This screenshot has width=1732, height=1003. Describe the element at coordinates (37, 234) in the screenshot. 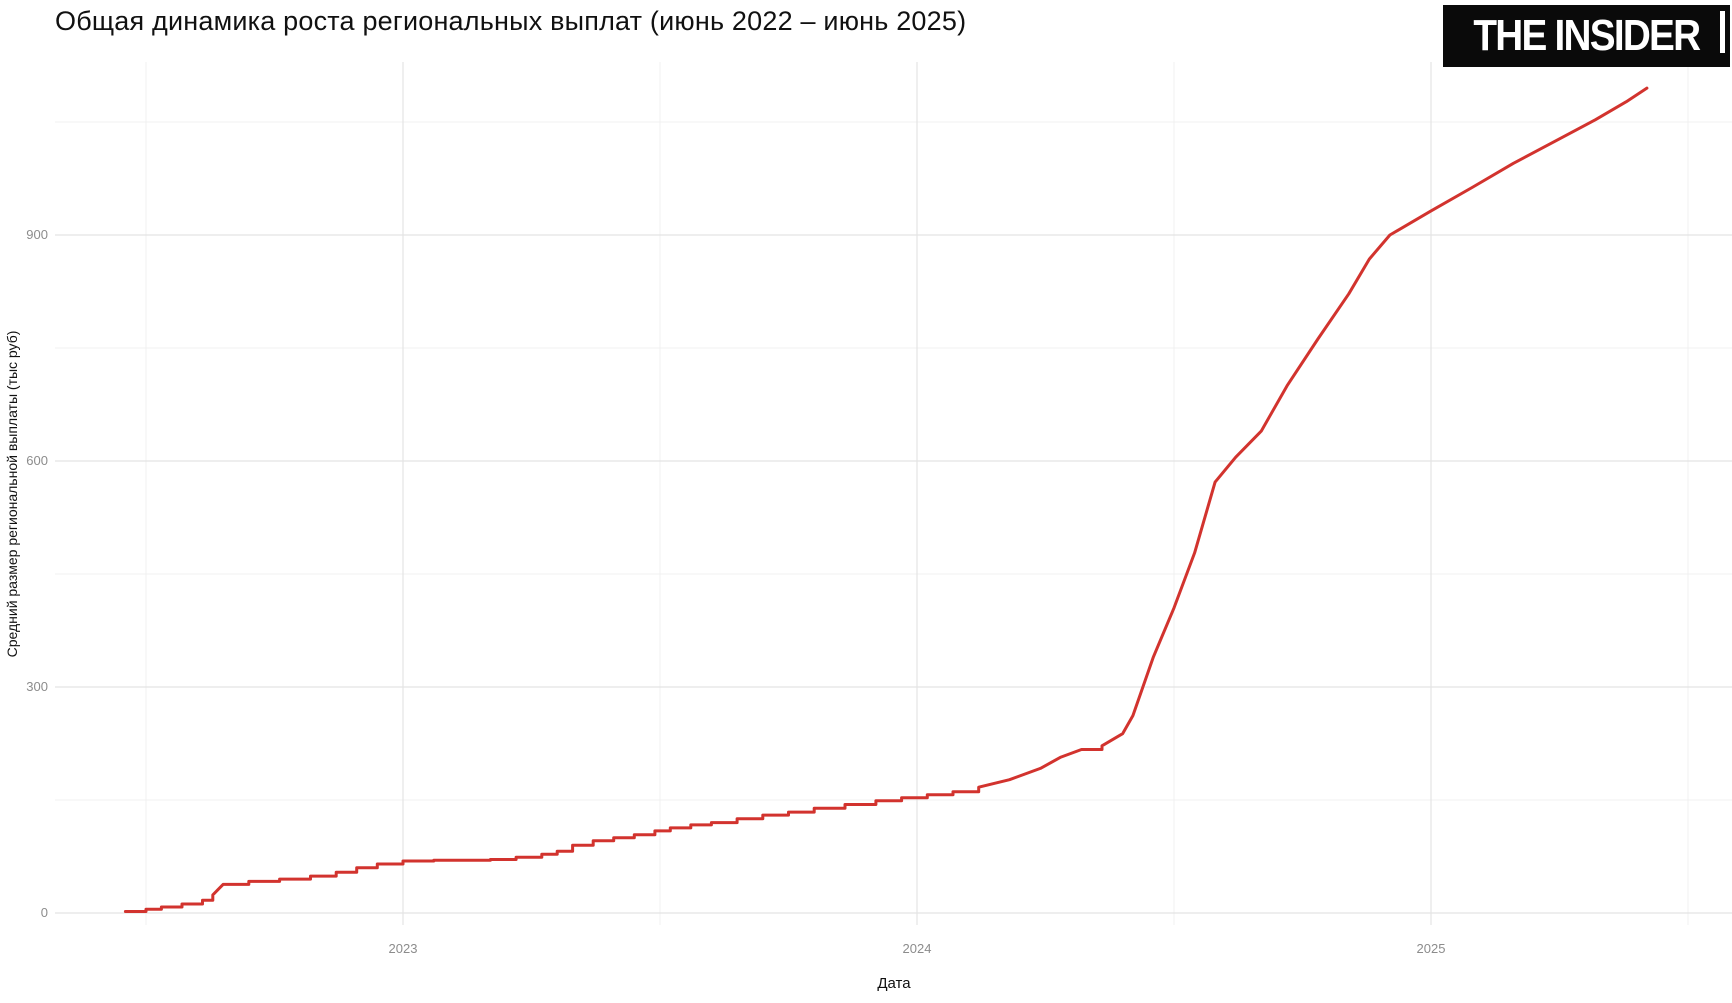

I see `y-tick-label: 900` at that location.